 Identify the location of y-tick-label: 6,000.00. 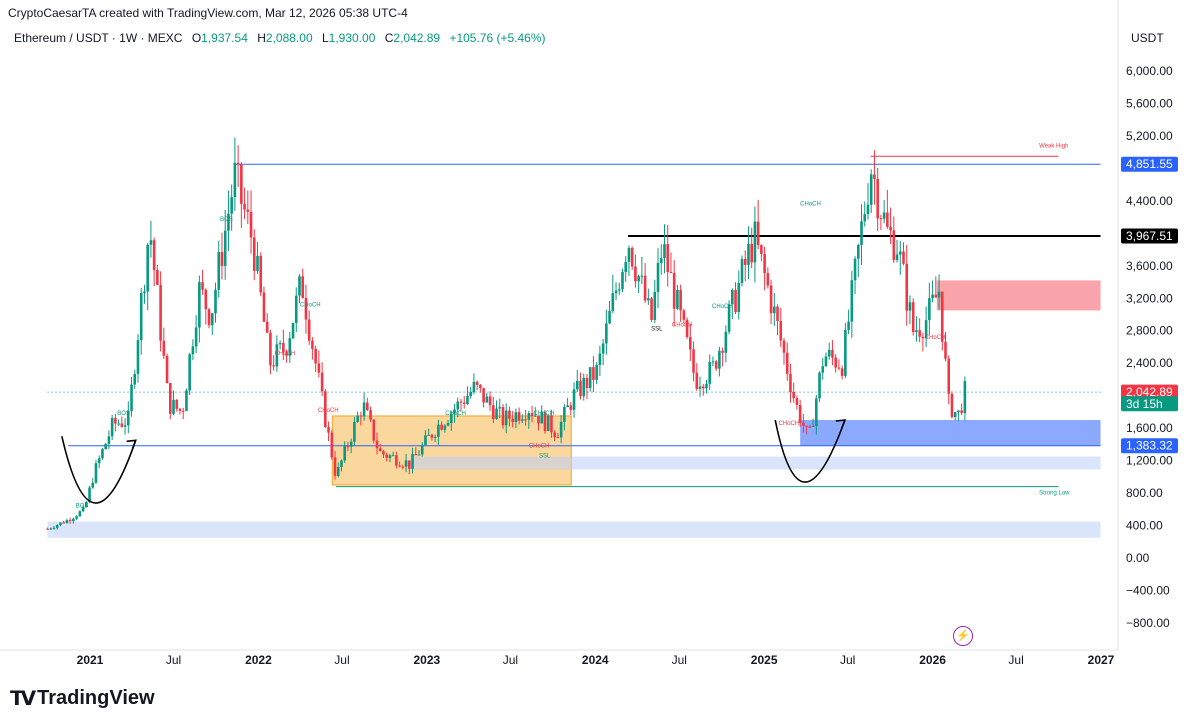
(1149, 71).